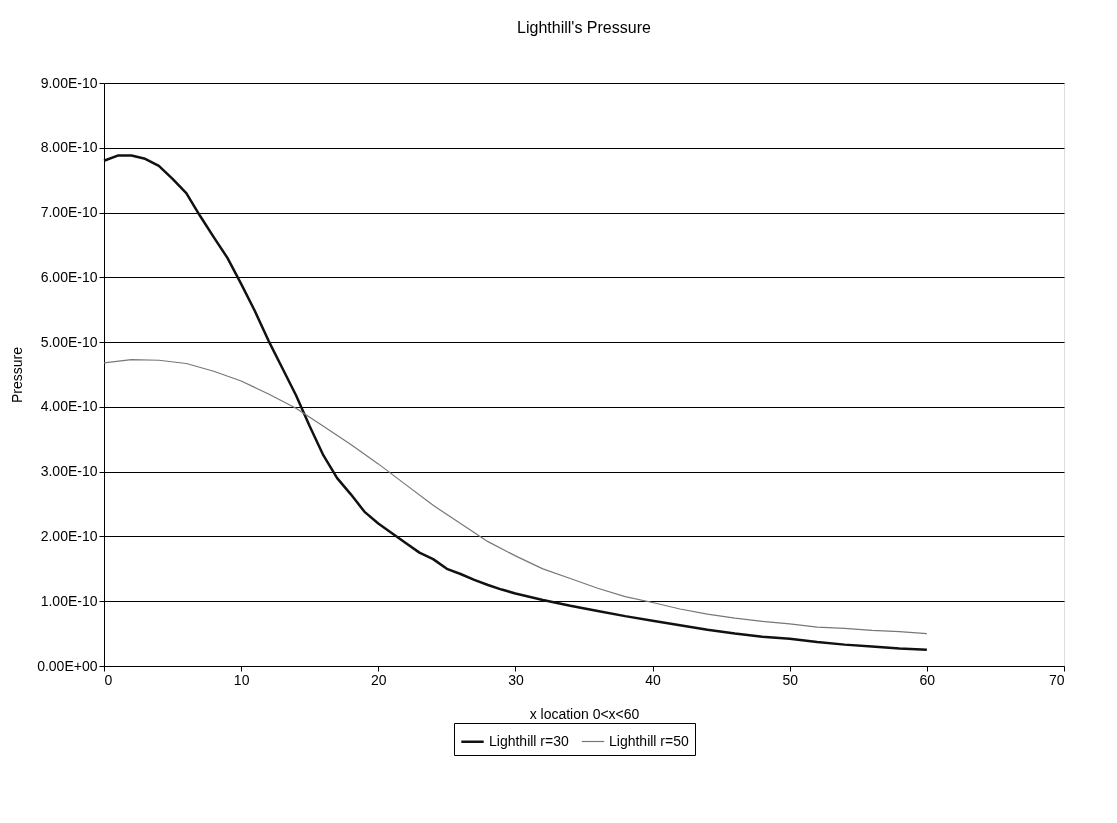 The image size is (1117, 823). I want to click on y-tick-label: 8.00E-10, so click(69, 147).